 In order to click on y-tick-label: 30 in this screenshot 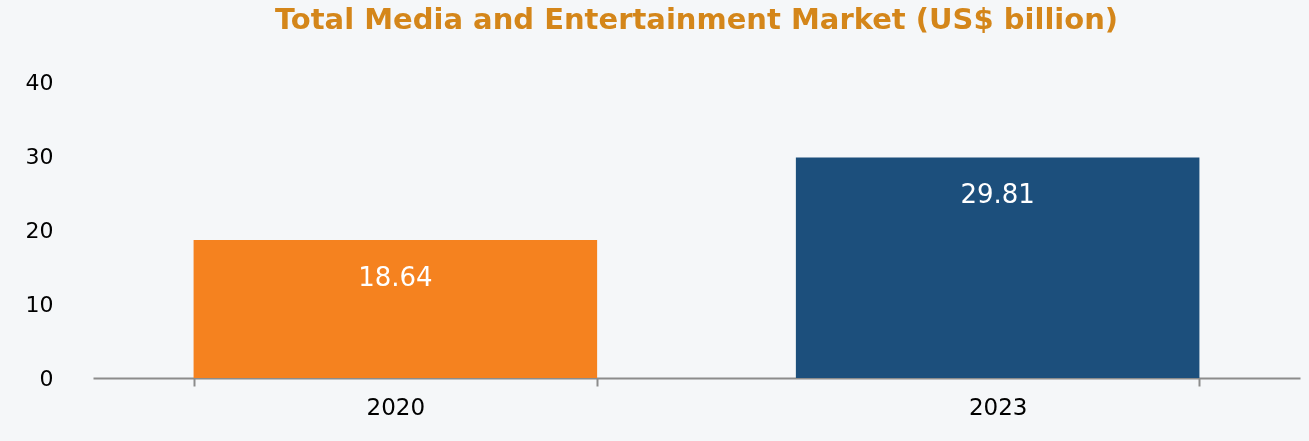, I will do `click(39, 156)`.